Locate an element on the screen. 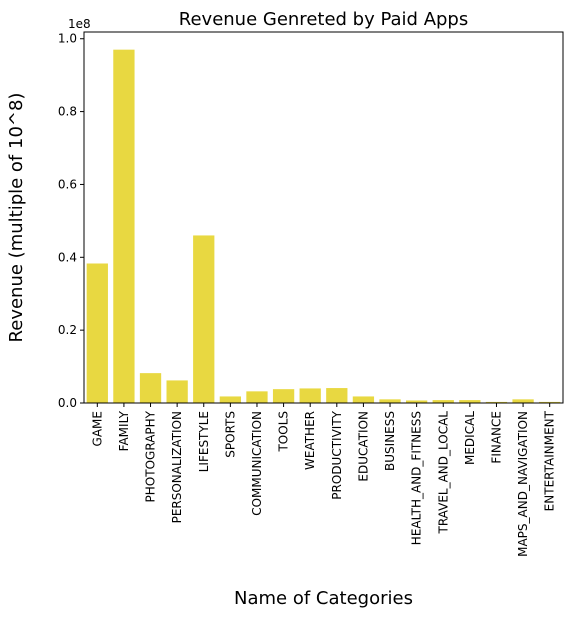 The width and height of the screenshot is (573, 617). y-tick-label: 1.0 is located at coordinates (67, 39).